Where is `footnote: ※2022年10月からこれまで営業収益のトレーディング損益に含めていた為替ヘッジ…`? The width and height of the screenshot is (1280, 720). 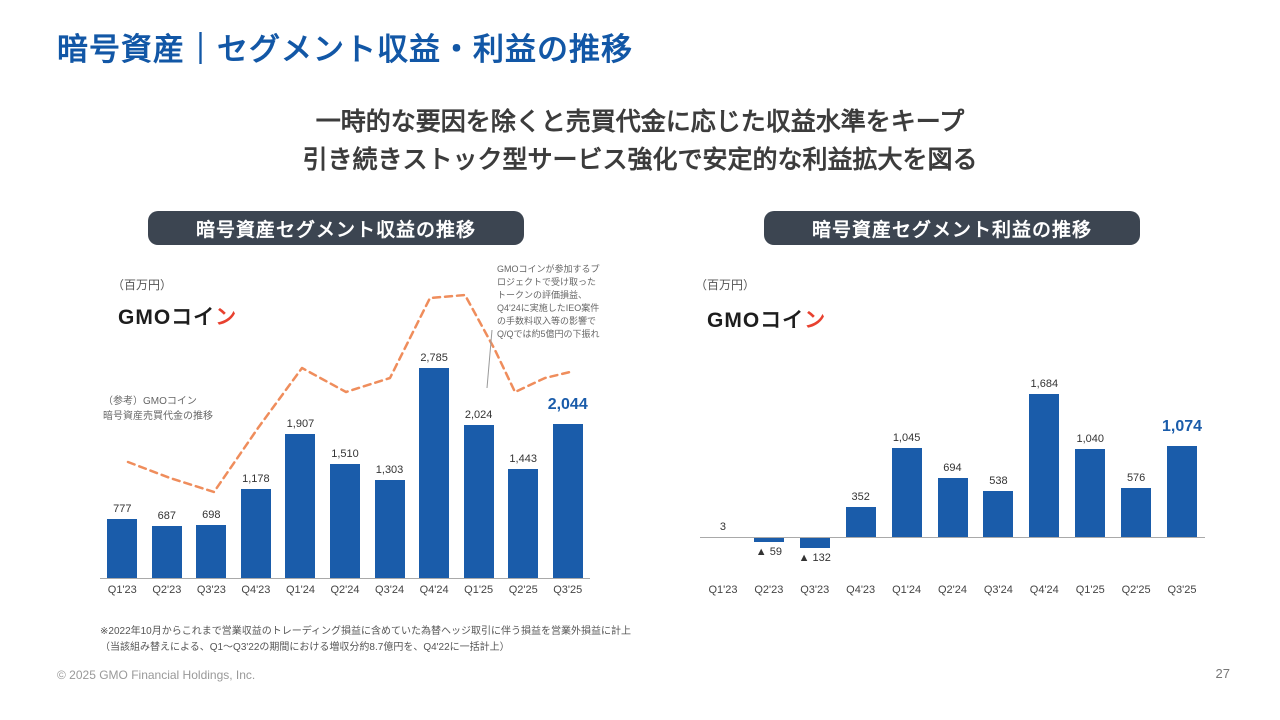 footnote: ※2022年10月からこれまで営業収益のトレーディング損益に含めていた為替ヘッジ… is located at coordinates (366, 639).